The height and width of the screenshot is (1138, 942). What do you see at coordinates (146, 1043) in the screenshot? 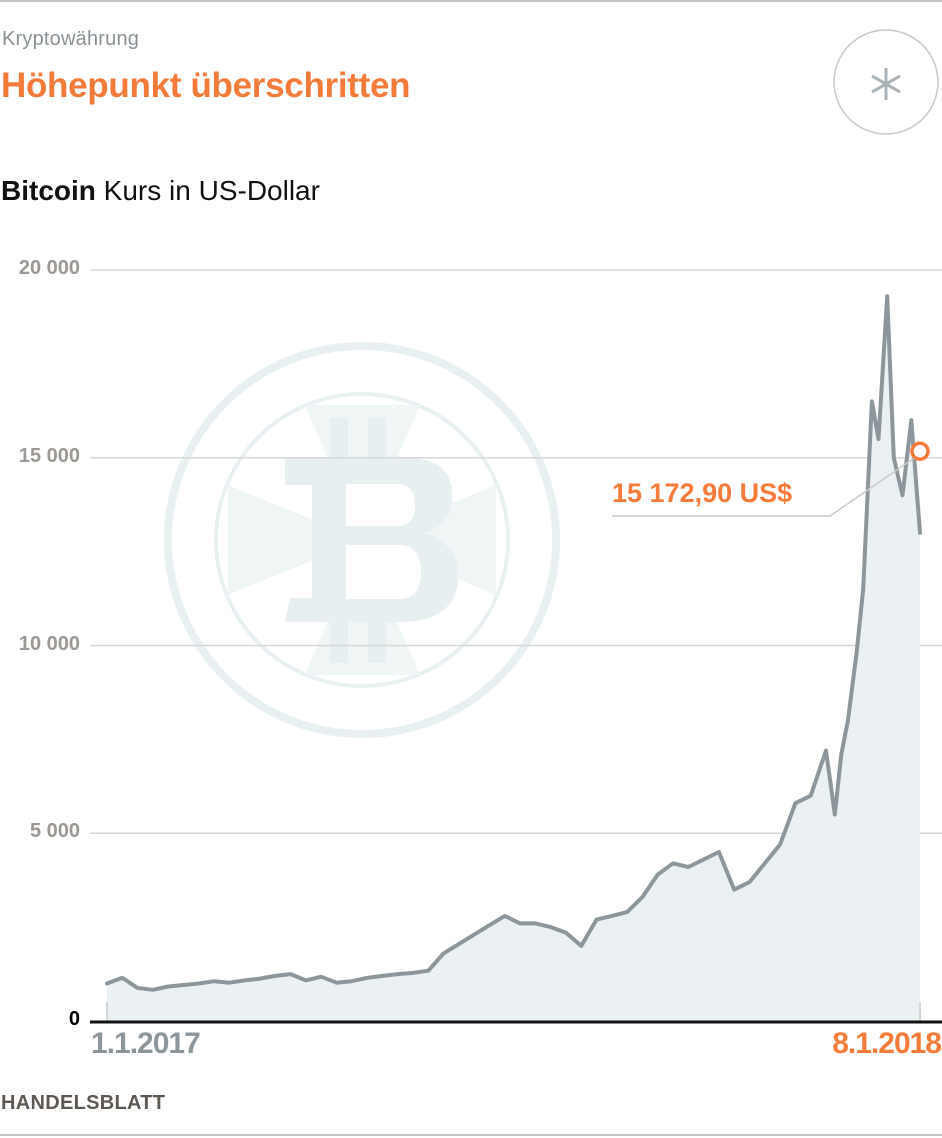
I see `x-start-label: 1.1.2017` at bounding box center [146, 1043].